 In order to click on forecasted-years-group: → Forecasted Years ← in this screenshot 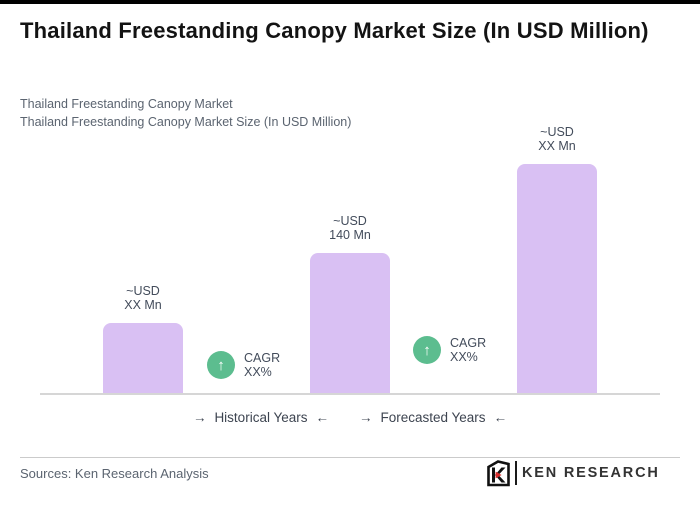, I will do `click(433, 418)`.